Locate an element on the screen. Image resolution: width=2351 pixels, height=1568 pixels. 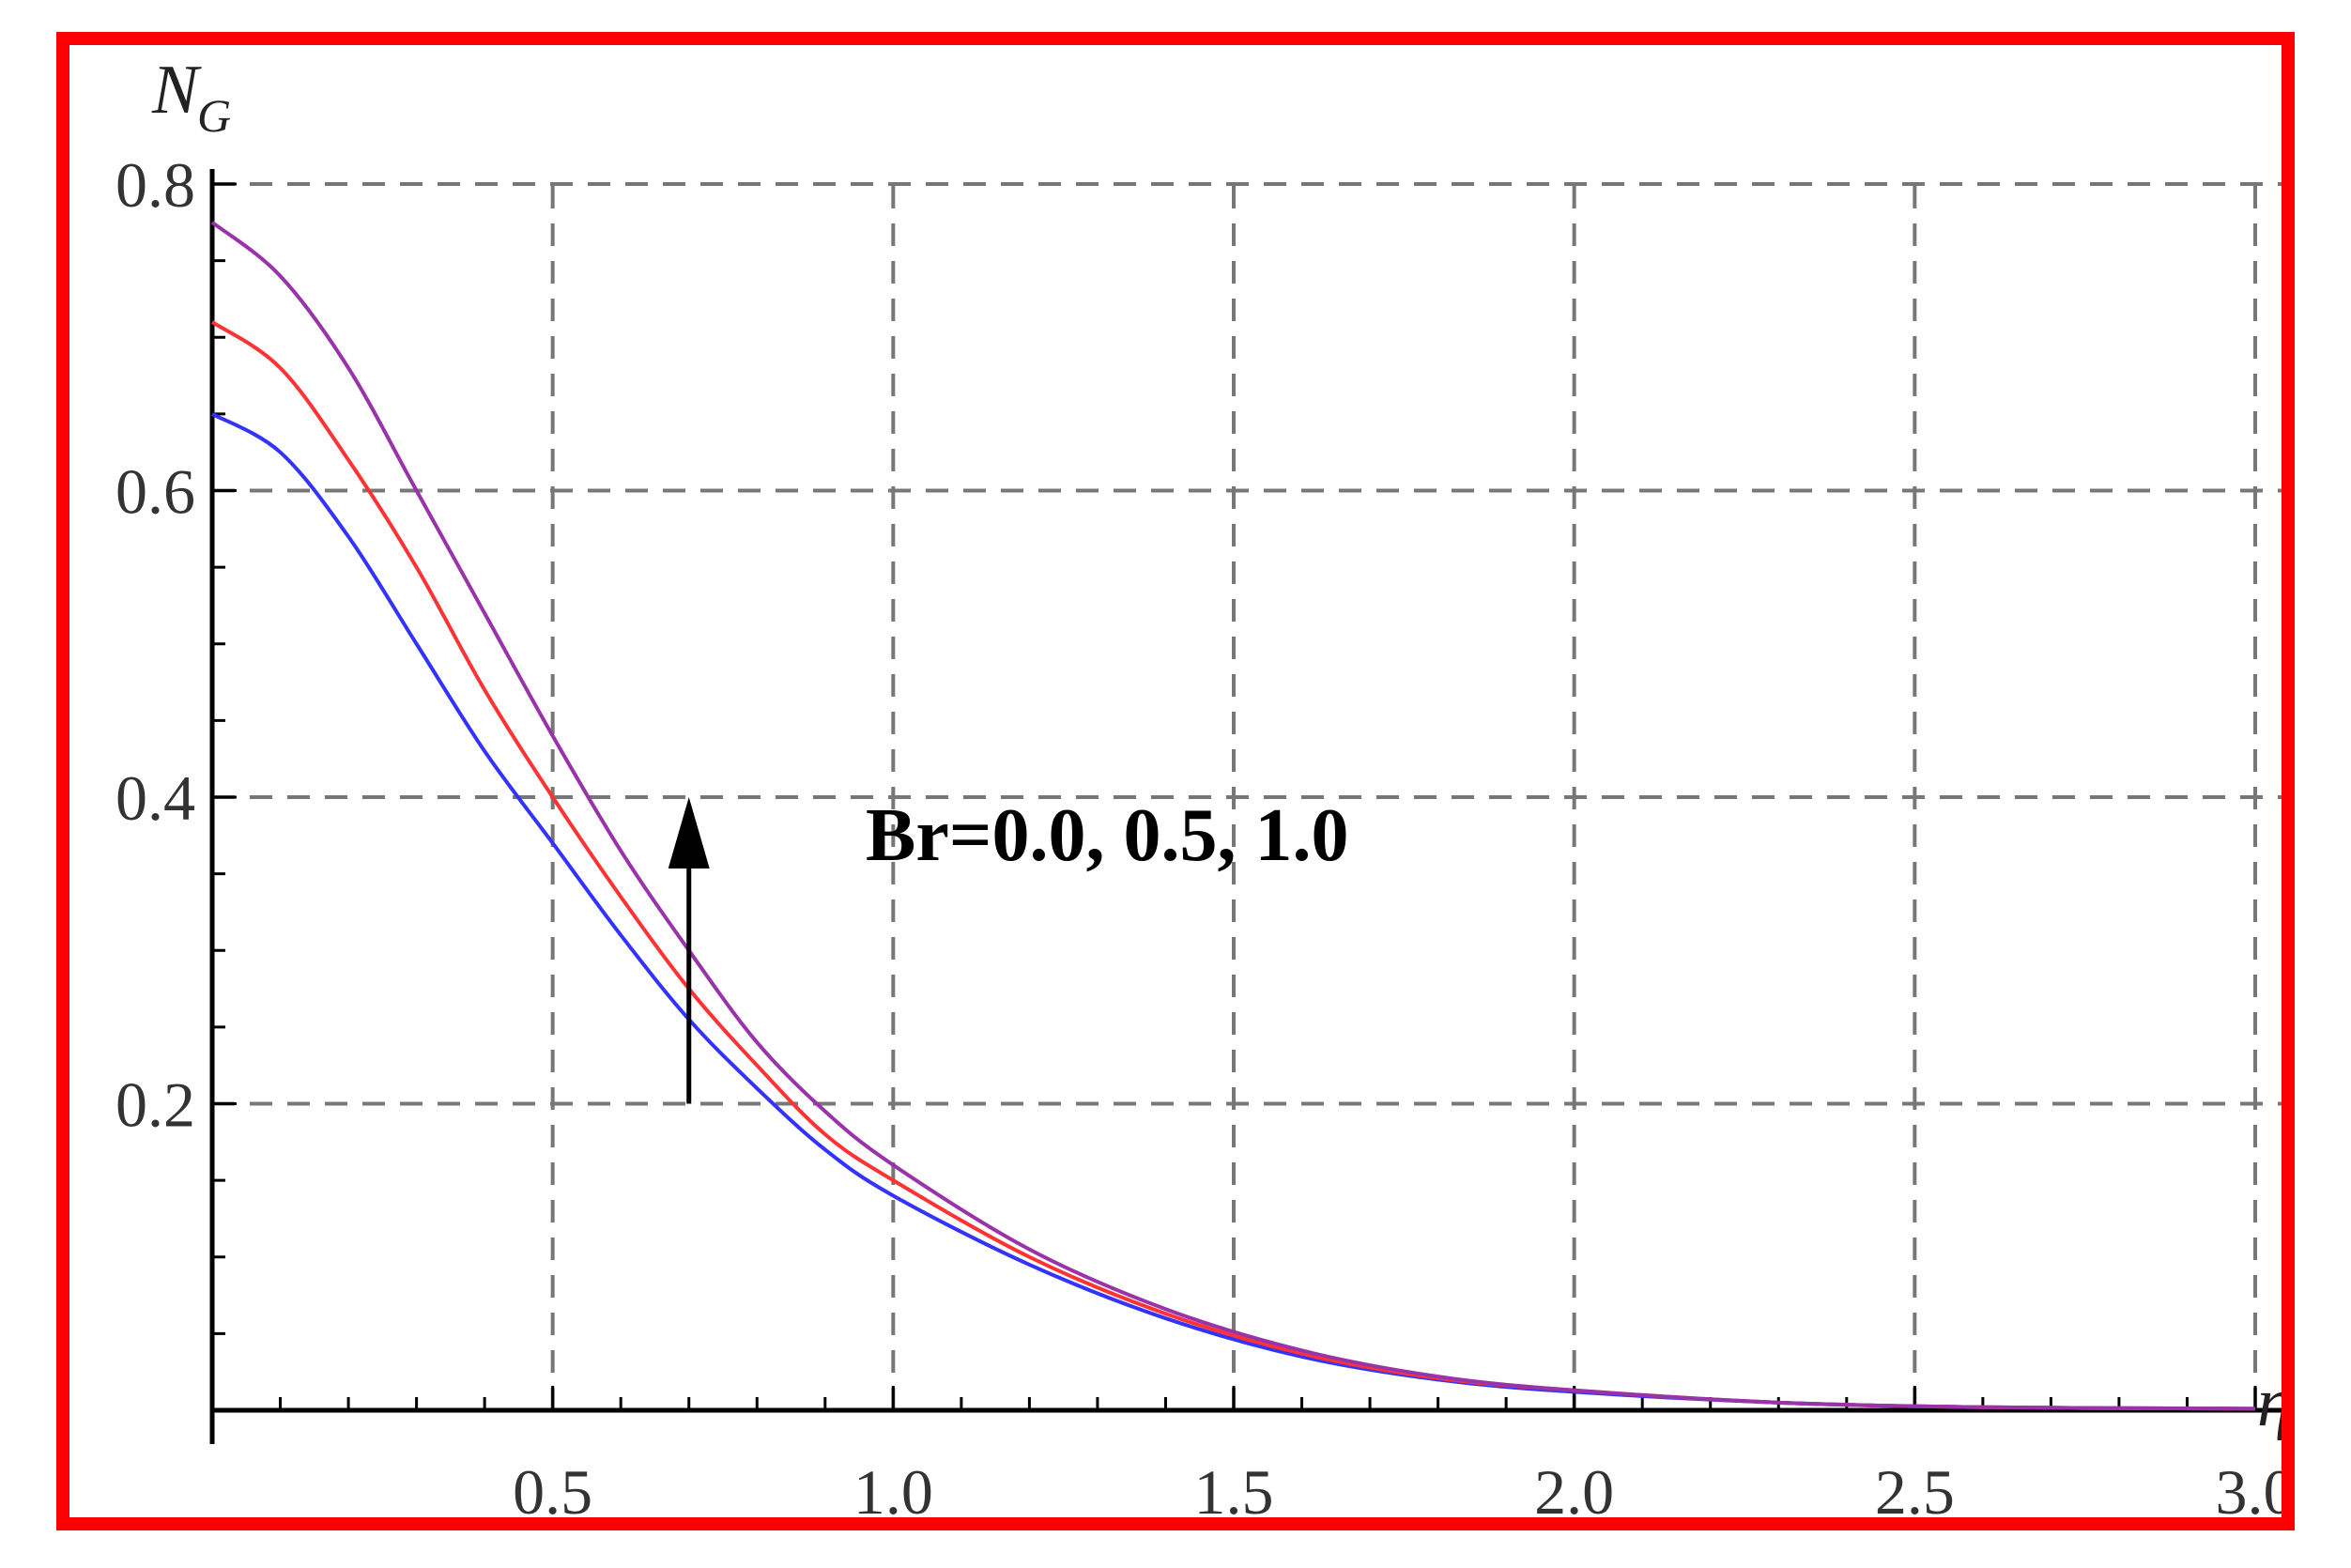
y-axis-label: N is located at coordinates (176, 91).